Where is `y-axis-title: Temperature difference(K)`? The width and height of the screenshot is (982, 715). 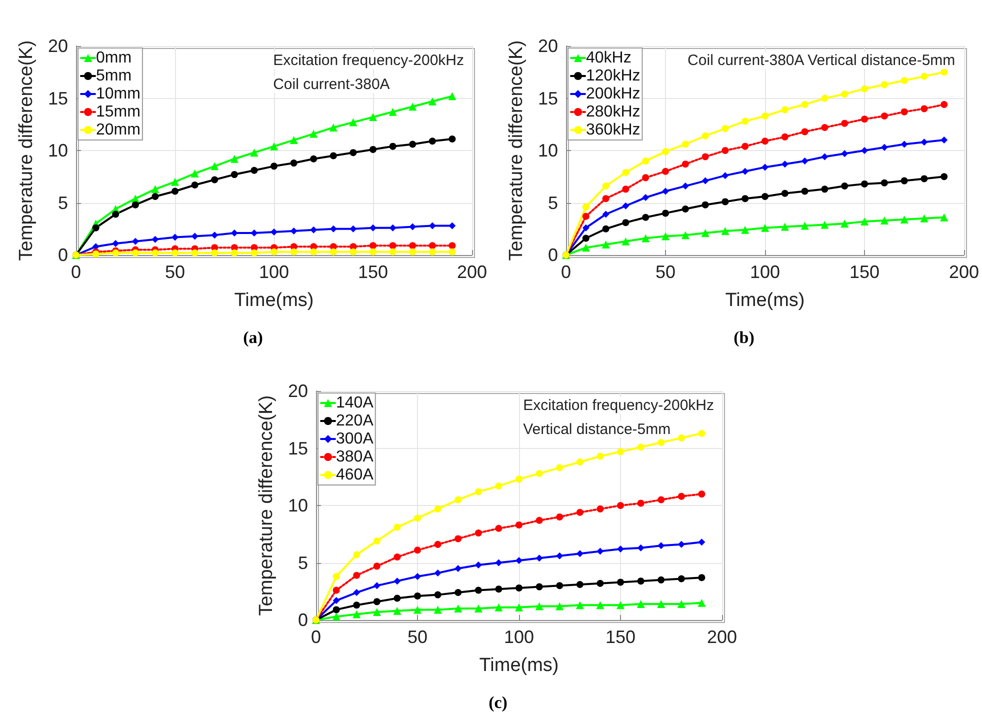
y-axis-title: Temperature difference(K) is located at coordinates (516, 150).